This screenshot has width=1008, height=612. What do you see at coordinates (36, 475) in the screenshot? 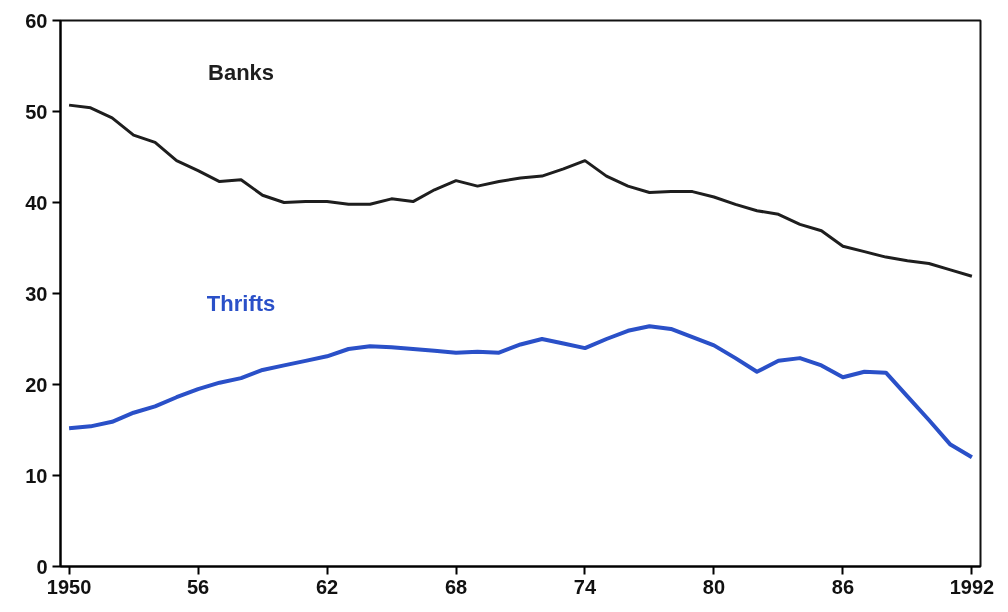
I see `y-tick-label: 10` at bounding box center [36, 475].